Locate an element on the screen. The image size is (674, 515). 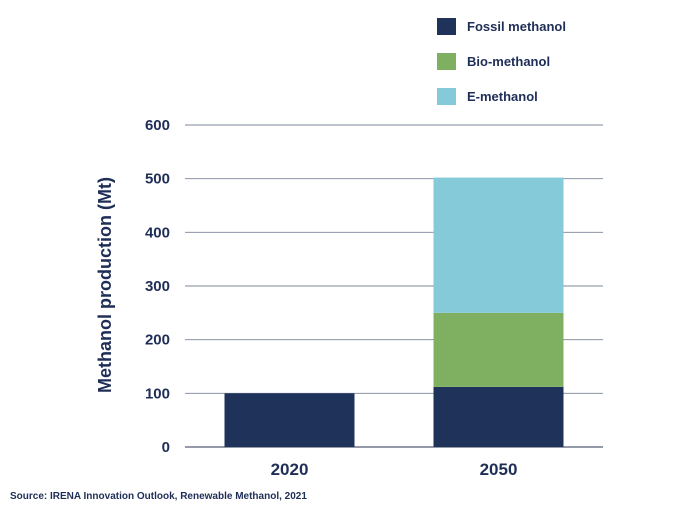
y-axis-label: Methanol production (Mt) is located at coordinates (105, 285).